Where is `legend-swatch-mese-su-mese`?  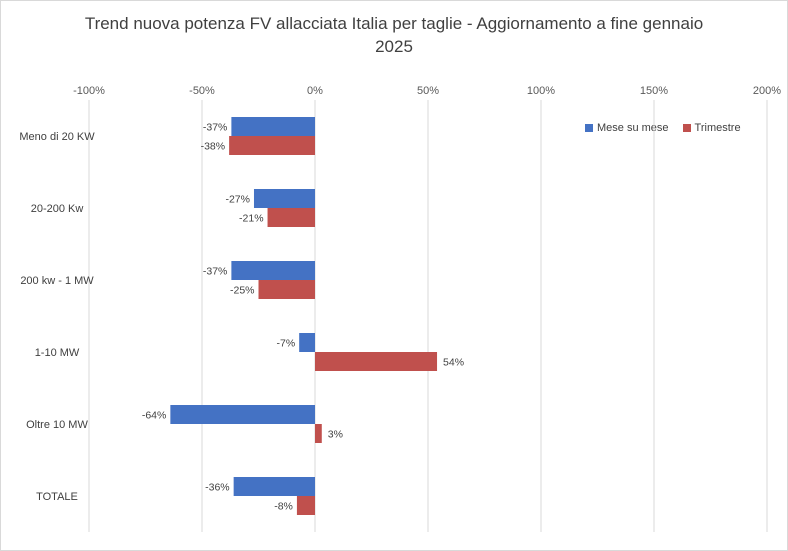 legend-swatch-mese-su-mese is located at coordinates (589, 128).